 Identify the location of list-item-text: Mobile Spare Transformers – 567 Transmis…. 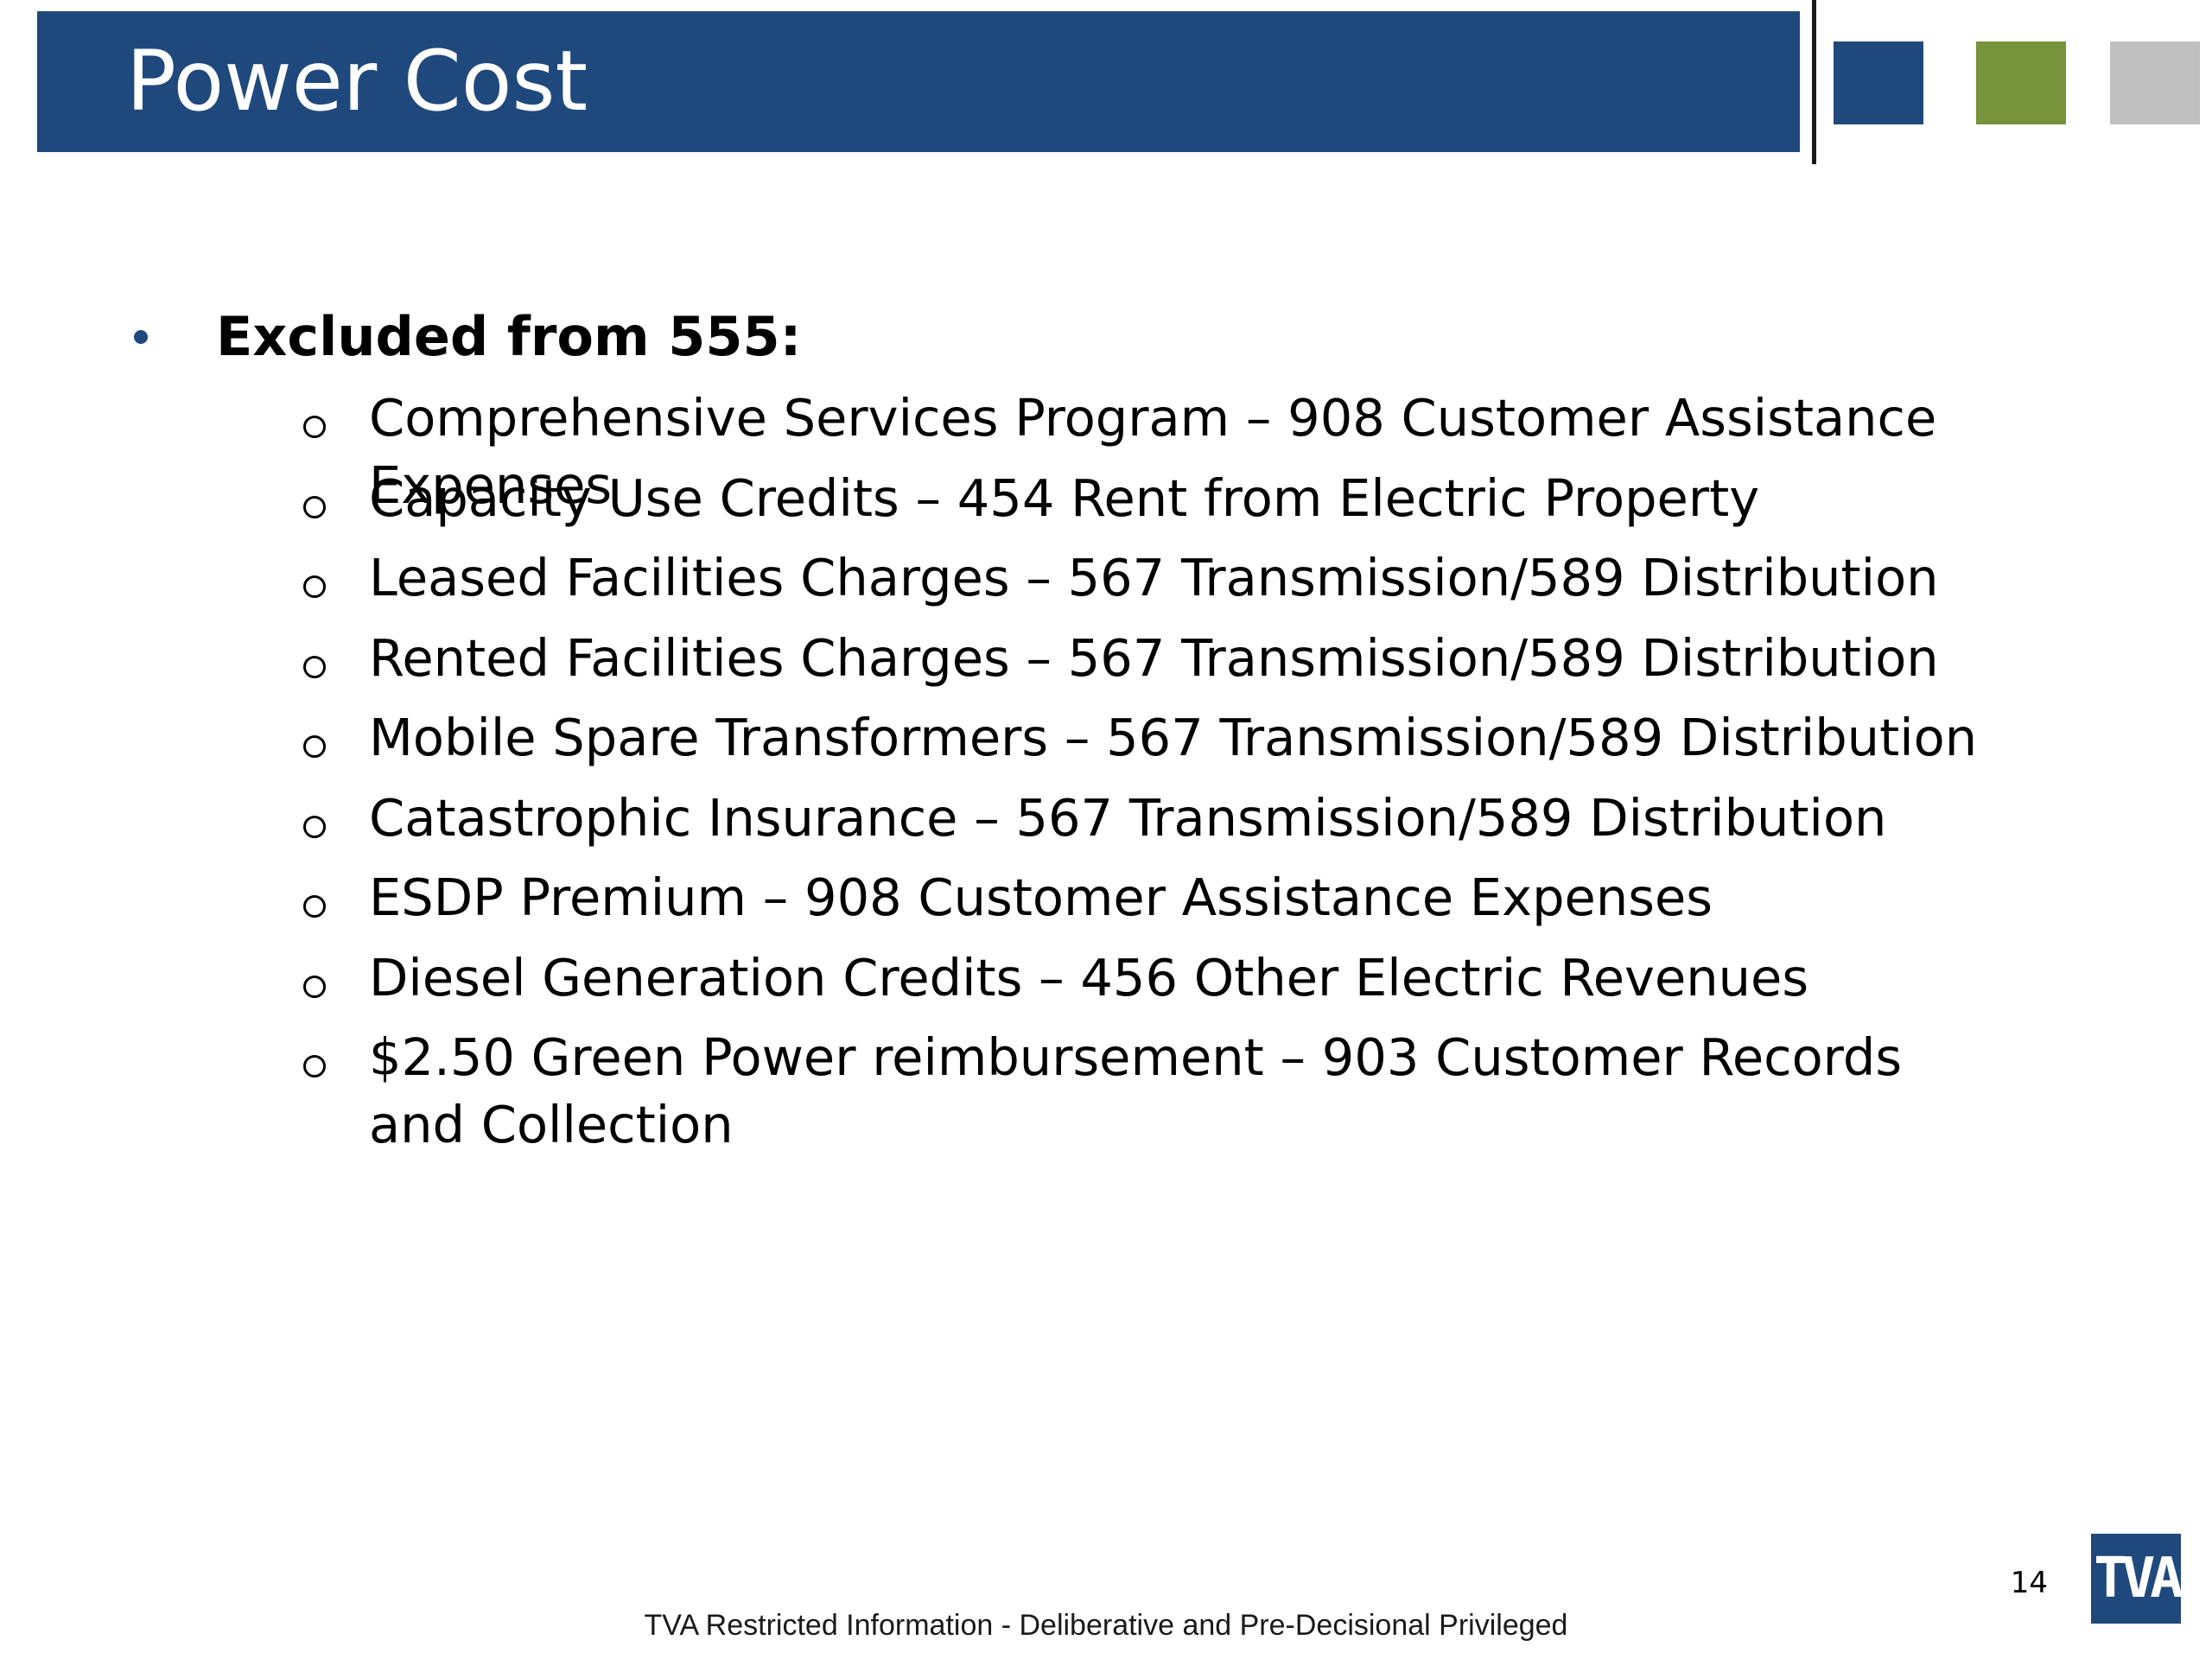
(1173, 737).